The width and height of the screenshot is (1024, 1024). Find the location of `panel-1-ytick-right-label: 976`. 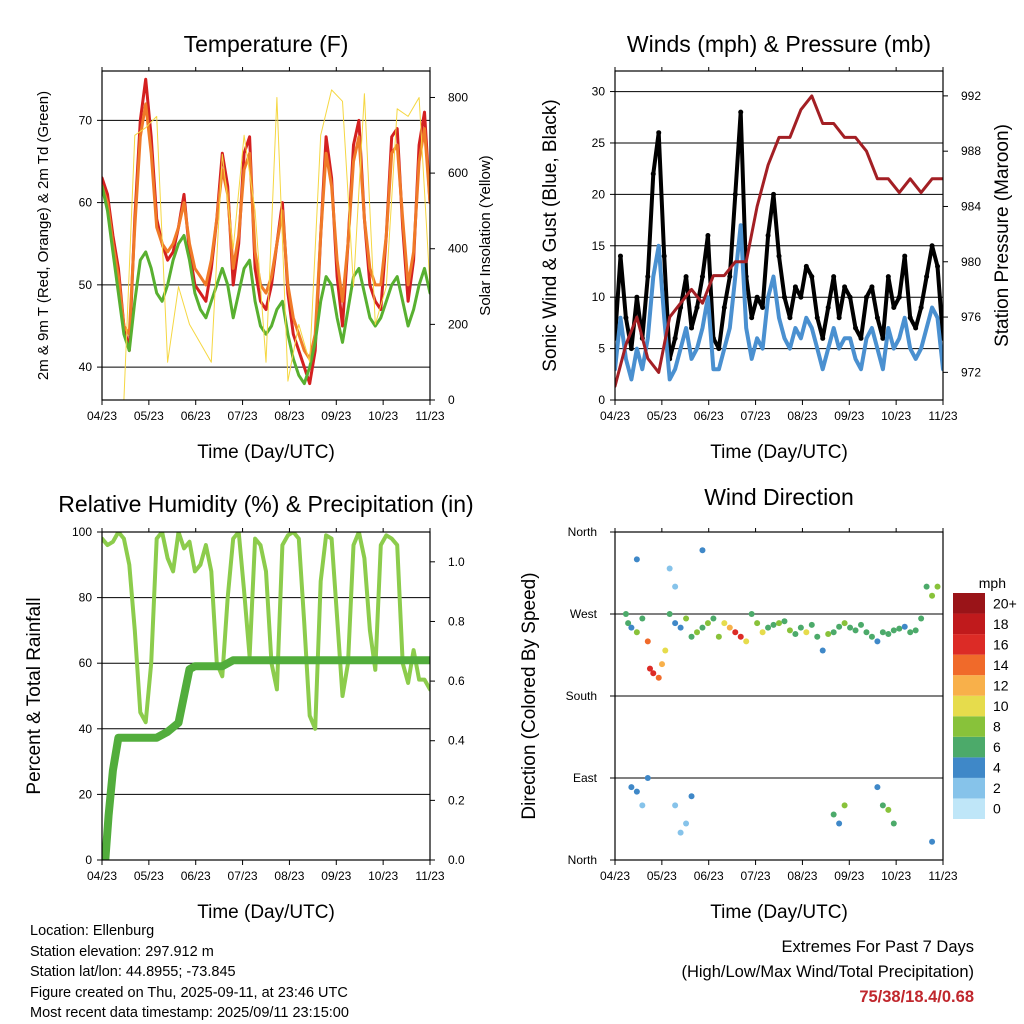

panel-1-ytick-right-label: 976 is located at coordinates (971, 317).